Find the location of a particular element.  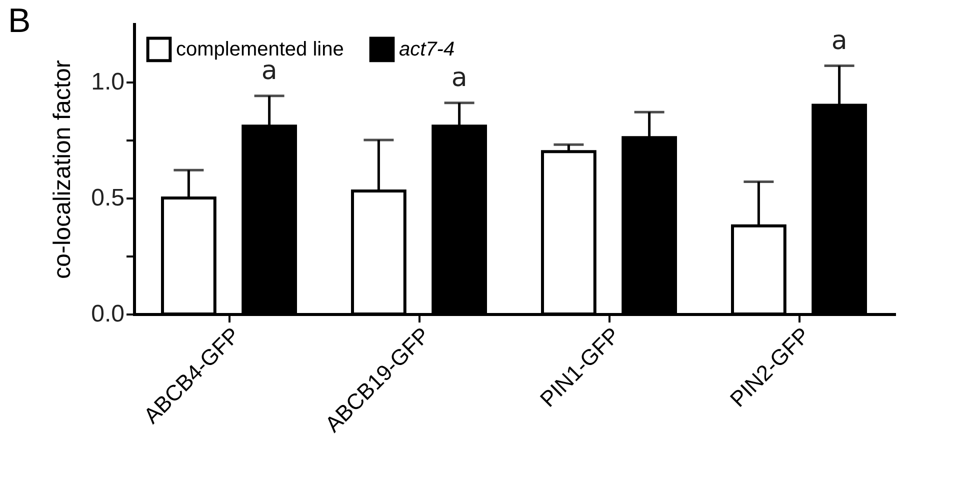

y-tick-label: 0.0 is located at coordinates (107, 314).